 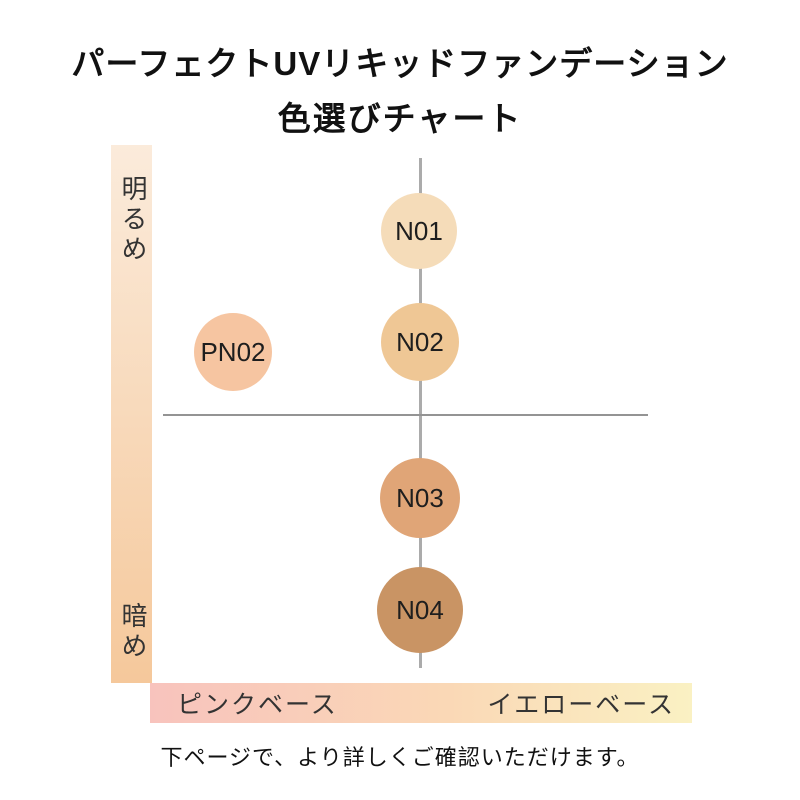 I want to click on shade-circle-n03: N03, so click(x=420, y=498).